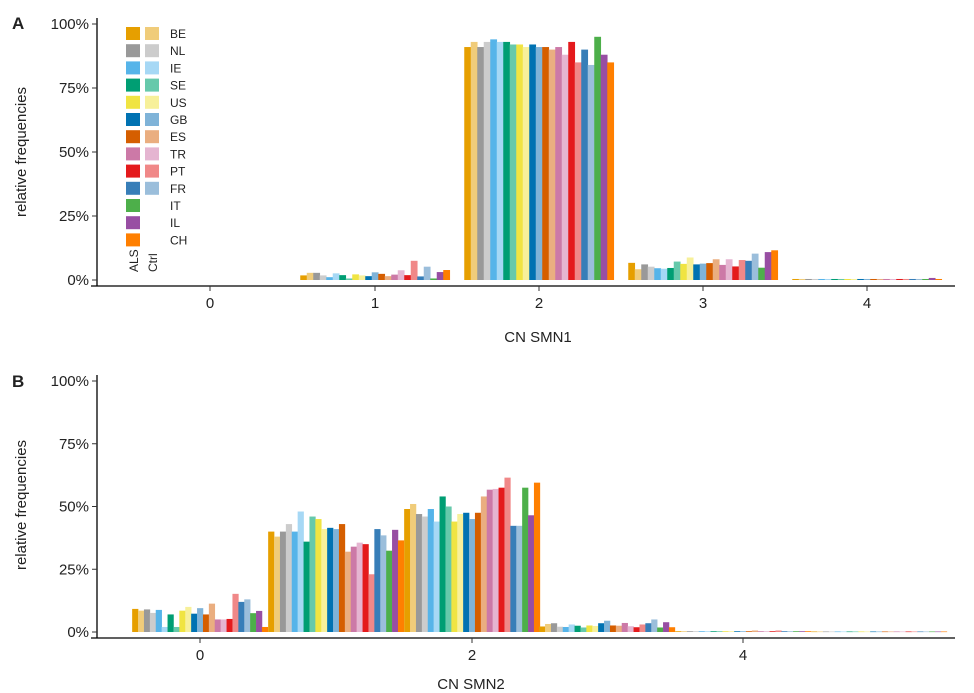  Describe the element at coordinates (867, 632) in the screenshot. I see `bar-b-5-us-ctrl` at that location.